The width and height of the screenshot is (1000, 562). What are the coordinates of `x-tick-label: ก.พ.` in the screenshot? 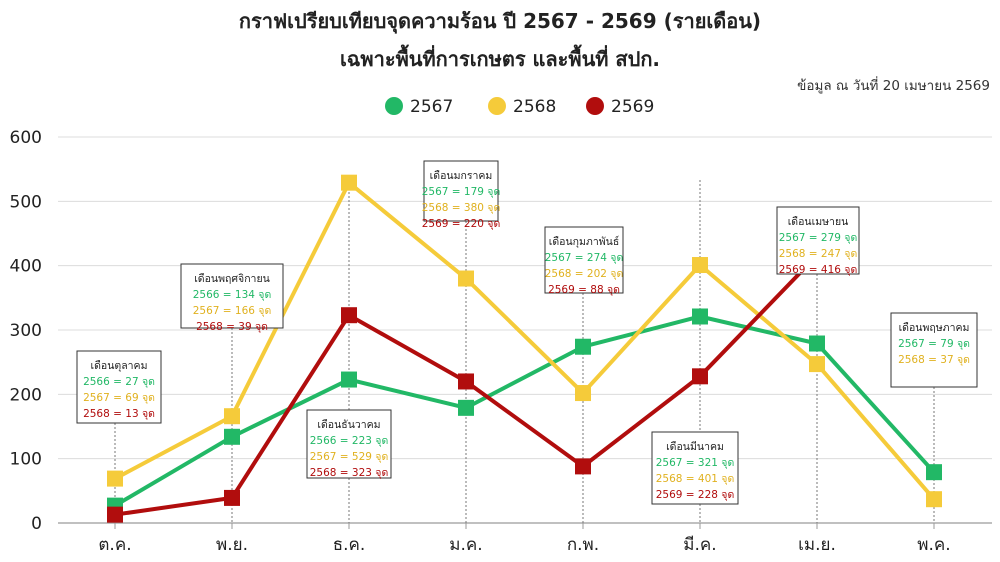 It's located at (583, 545).